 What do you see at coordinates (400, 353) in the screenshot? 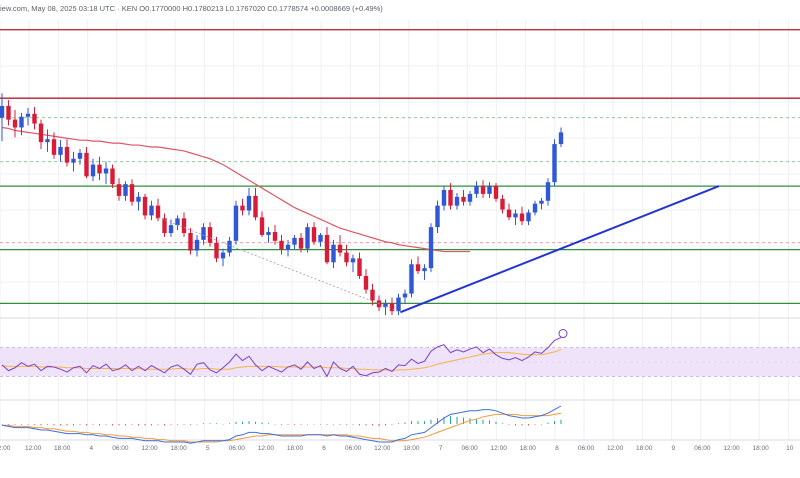
I see `rsi-panel` at bounding box center [400, 353].